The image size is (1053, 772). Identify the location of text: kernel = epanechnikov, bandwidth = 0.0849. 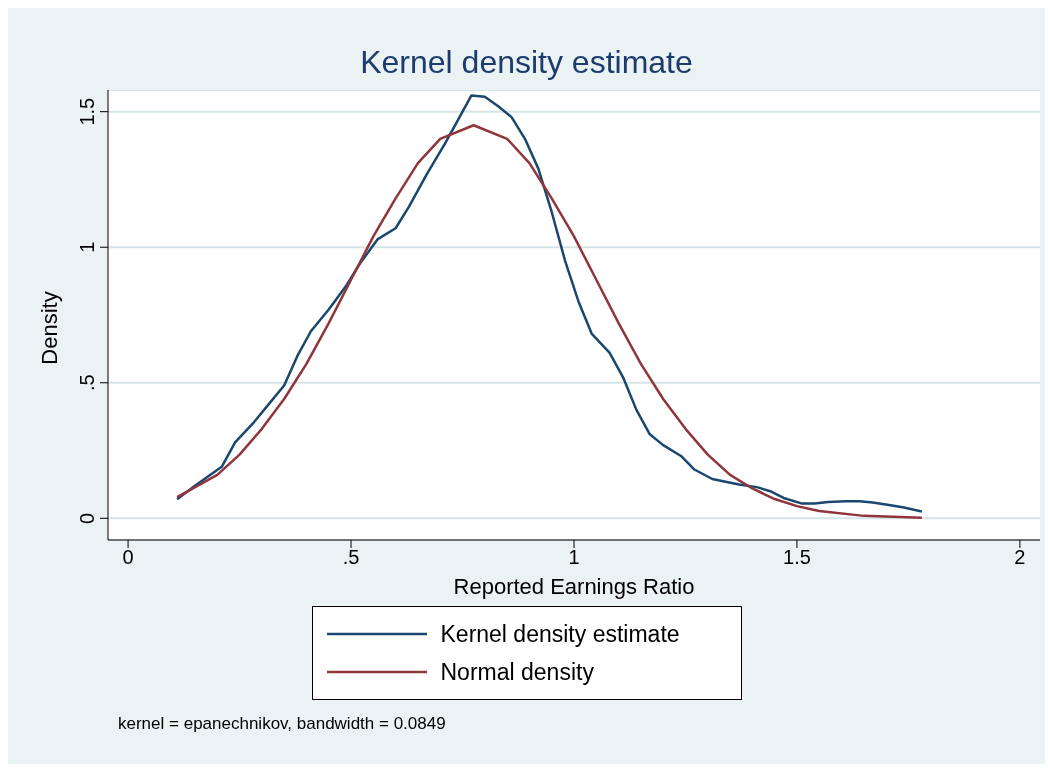
(282, 724).